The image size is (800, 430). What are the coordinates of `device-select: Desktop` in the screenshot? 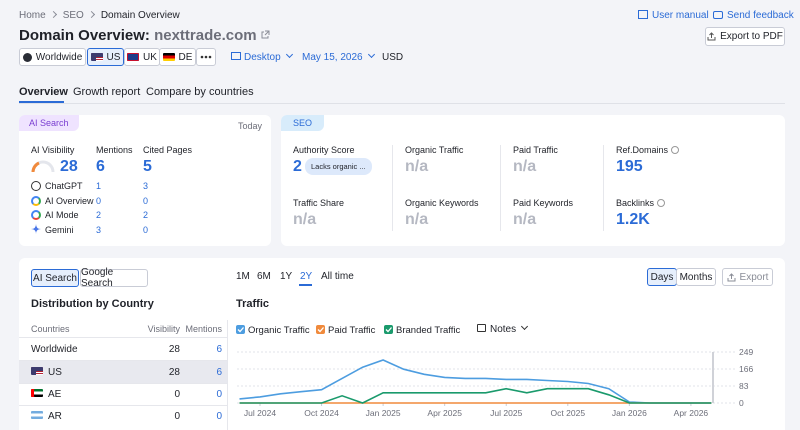 It's located at (262, 56).